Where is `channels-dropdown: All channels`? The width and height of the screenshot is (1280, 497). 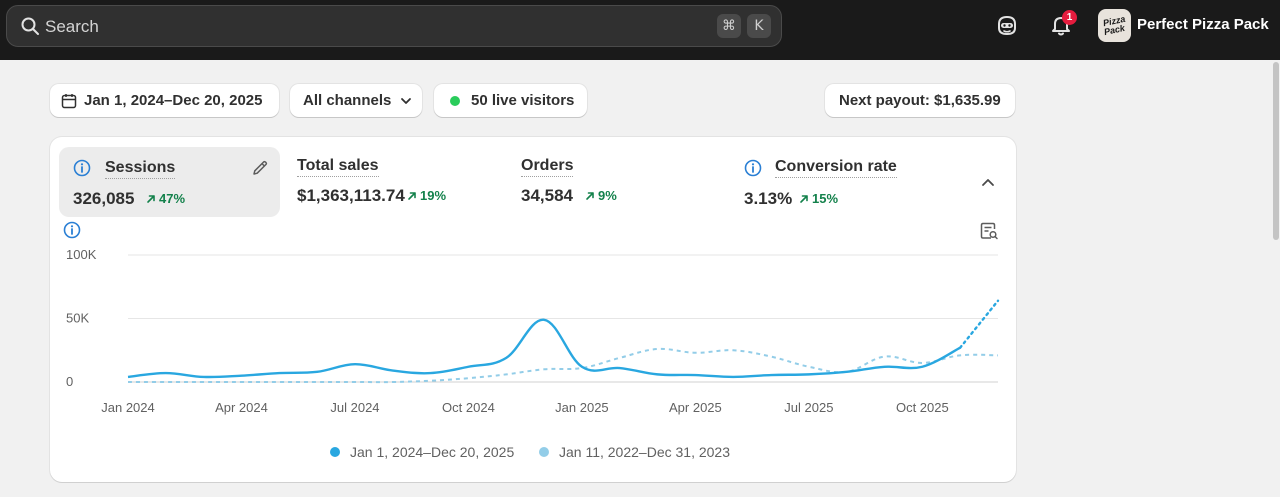 channels-dropdown: All channels is located at coordinates (356, 100).